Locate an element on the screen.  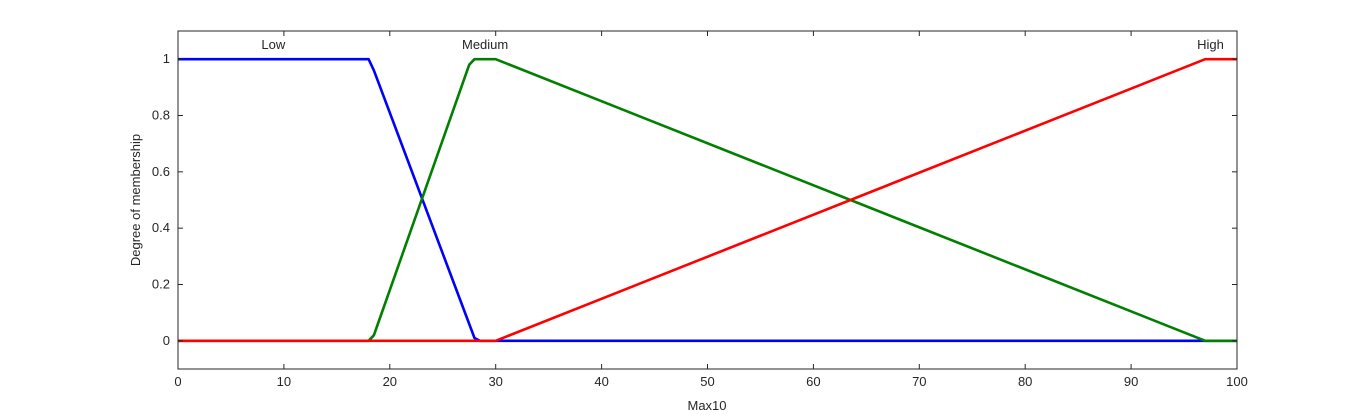
x-tick-label: 80 is located at coordinates (1025, 381).